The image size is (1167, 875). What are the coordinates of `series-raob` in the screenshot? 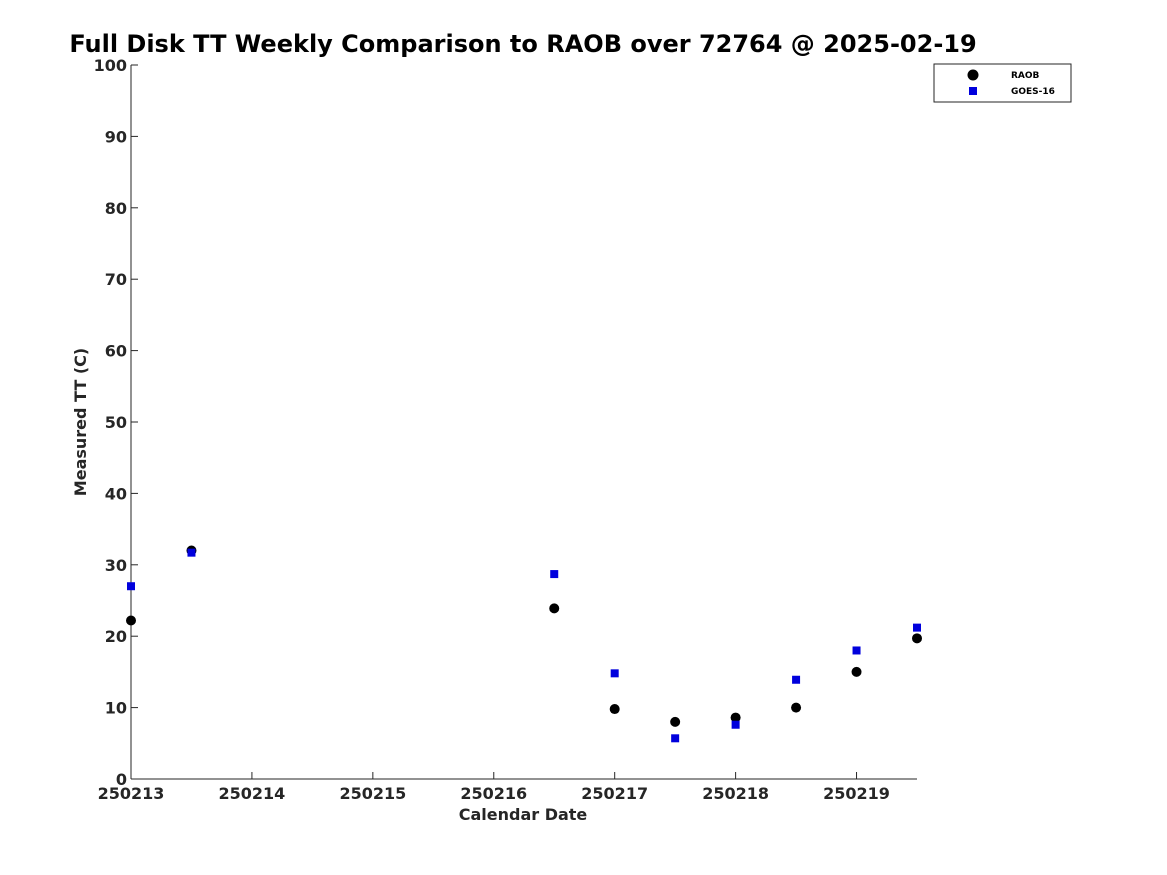 It's located at (524, 636).